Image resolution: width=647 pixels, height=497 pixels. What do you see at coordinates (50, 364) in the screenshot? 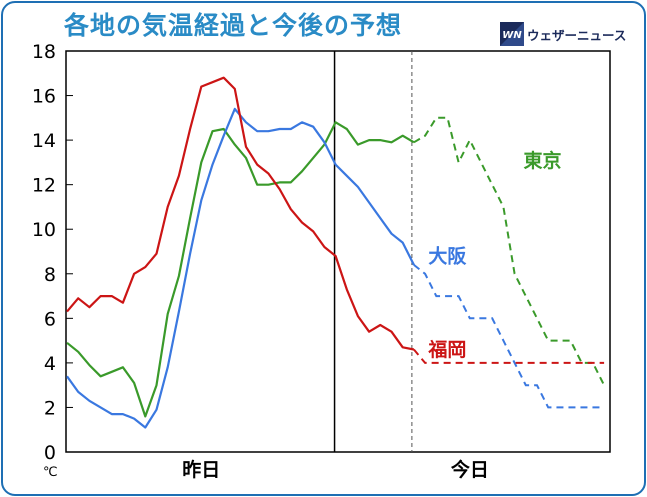
I see `y-tick-label: 4` at bounding box center [50, 364].